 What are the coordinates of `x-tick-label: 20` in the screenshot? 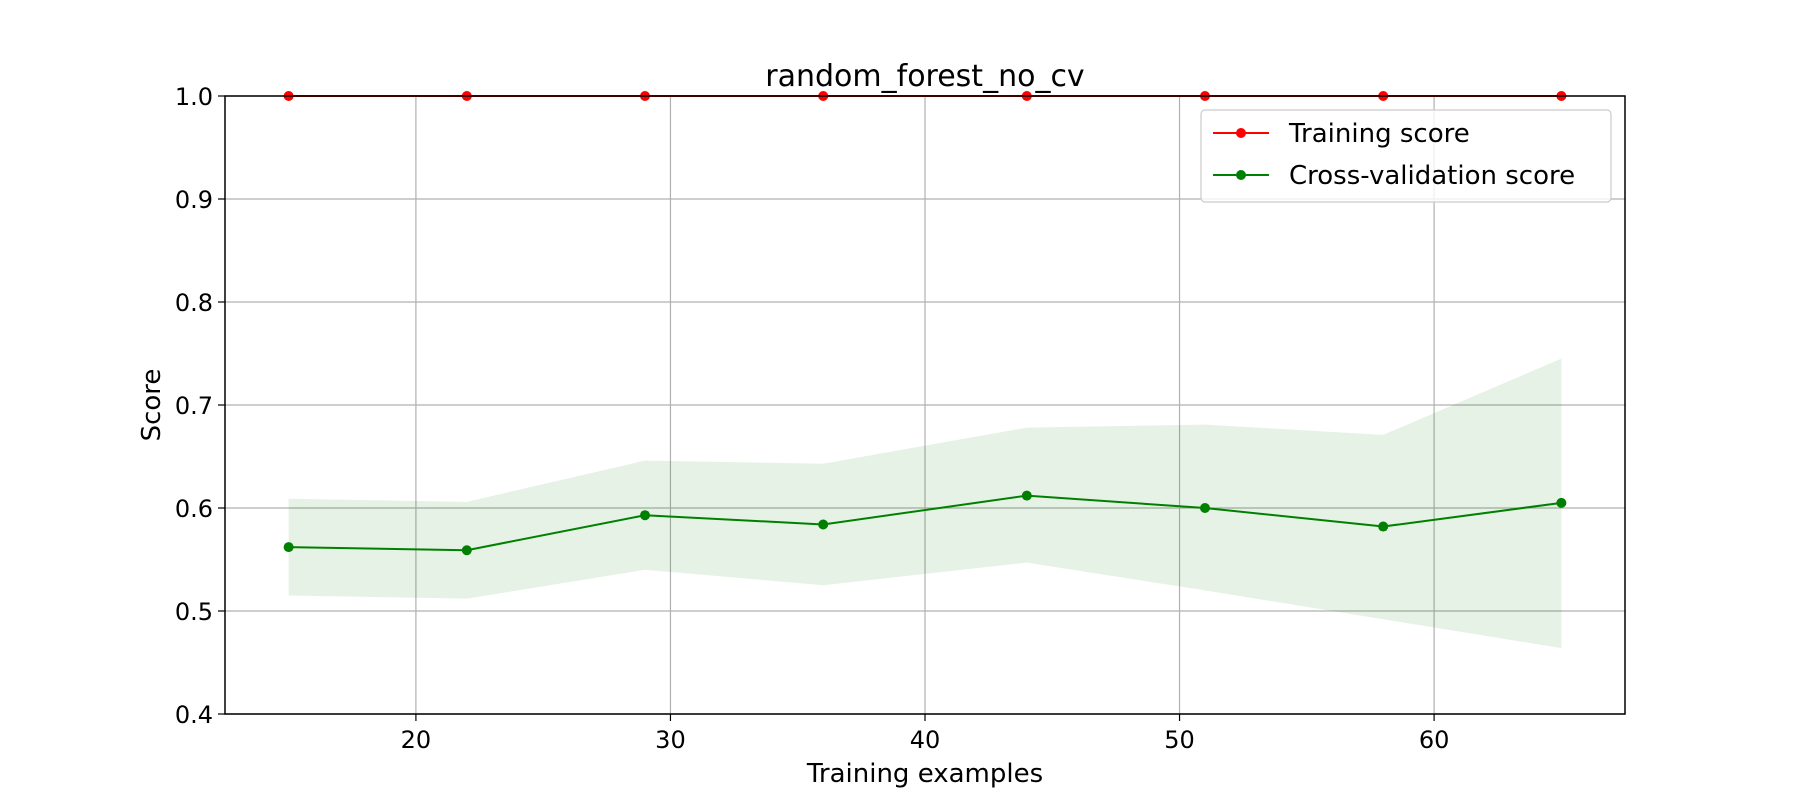 It's located at (416, 740).